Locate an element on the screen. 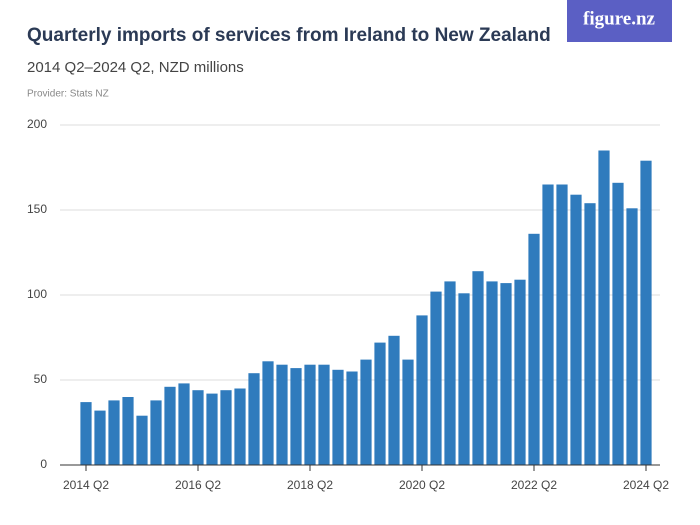  x-tick-label: 2024 Q2 is located at coordinates (646, 485).